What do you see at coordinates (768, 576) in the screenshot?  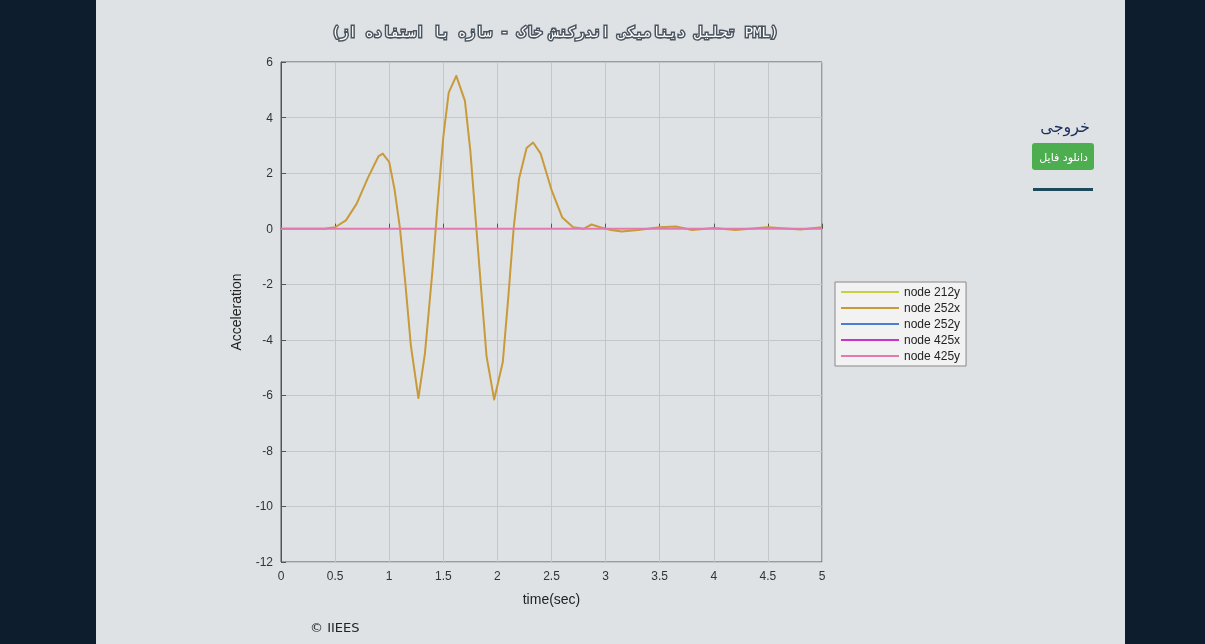 I see `x-tick-label: 4.5` at bounding box center [768, 576].